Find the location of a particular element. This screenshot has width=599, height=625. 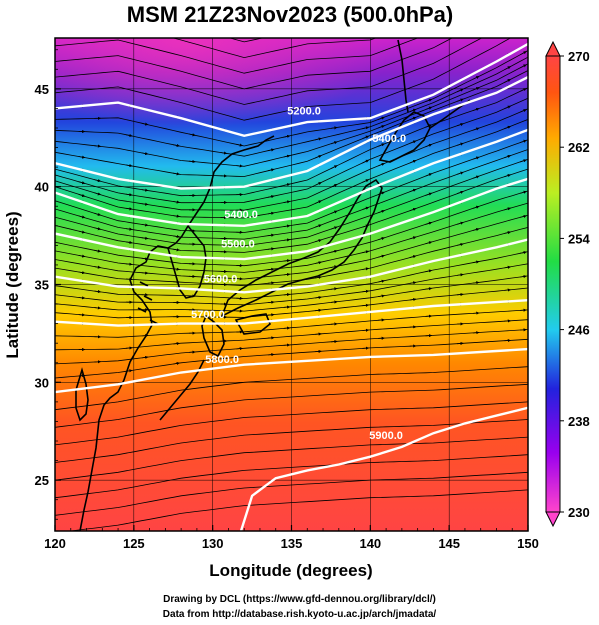

contour-label: 5700.0 is located at coordinates (208, 315).